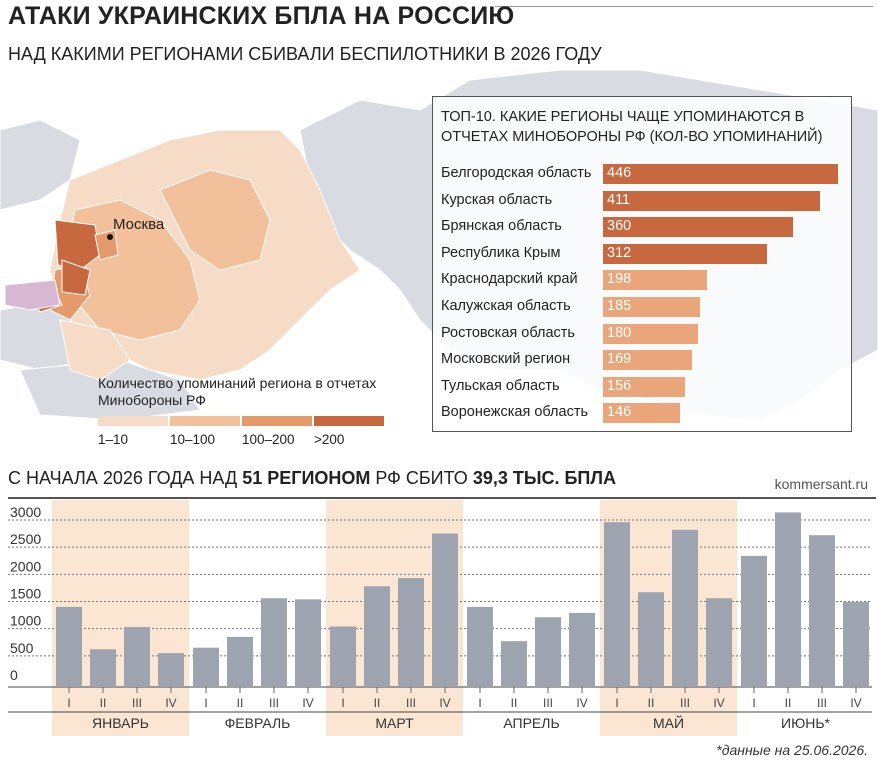 The height and width of the screenshot is (768, 878). I want to click on summary-part3: РФ СБИТО, so click(421, 478).